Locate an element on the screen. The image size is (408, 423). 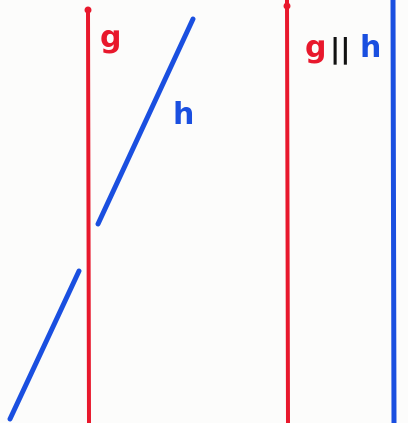
label-g-right: g is located at coordinates (315, 47).